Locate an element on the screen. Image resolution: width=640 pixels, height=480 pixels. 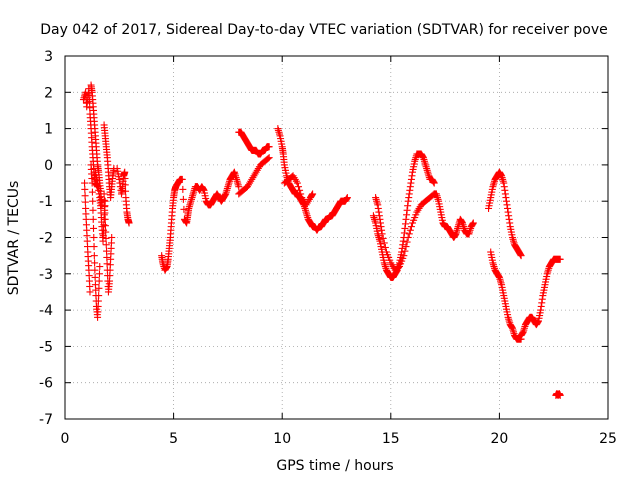
x-tick-label: 15 is located at coordinates (391, 439).